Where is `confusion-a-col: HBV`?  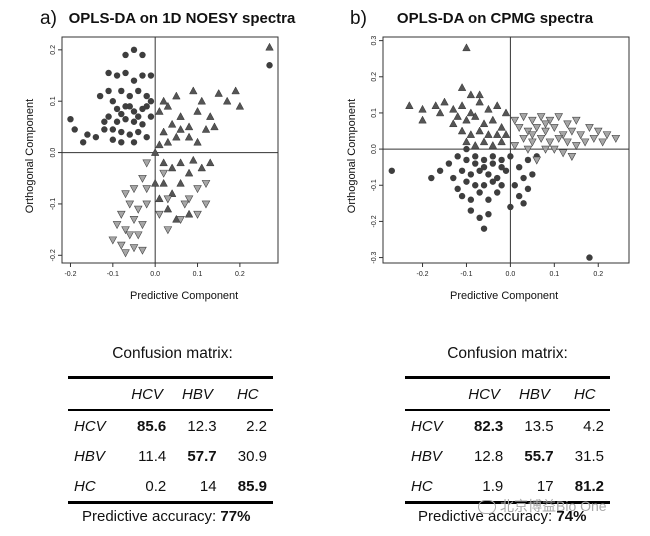 confusion-a-col: HBV is located at coordinates (197, 394).